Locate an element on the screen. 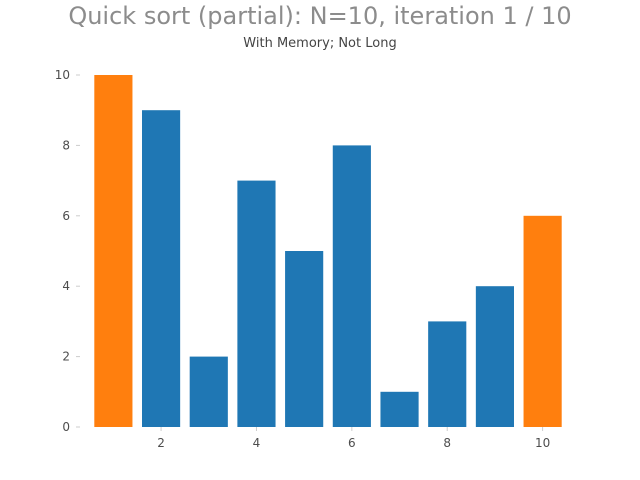 This screenshot has width=640, height=480. x-axis: 2 4 6 8 10 is located at coordinates (353, 438).